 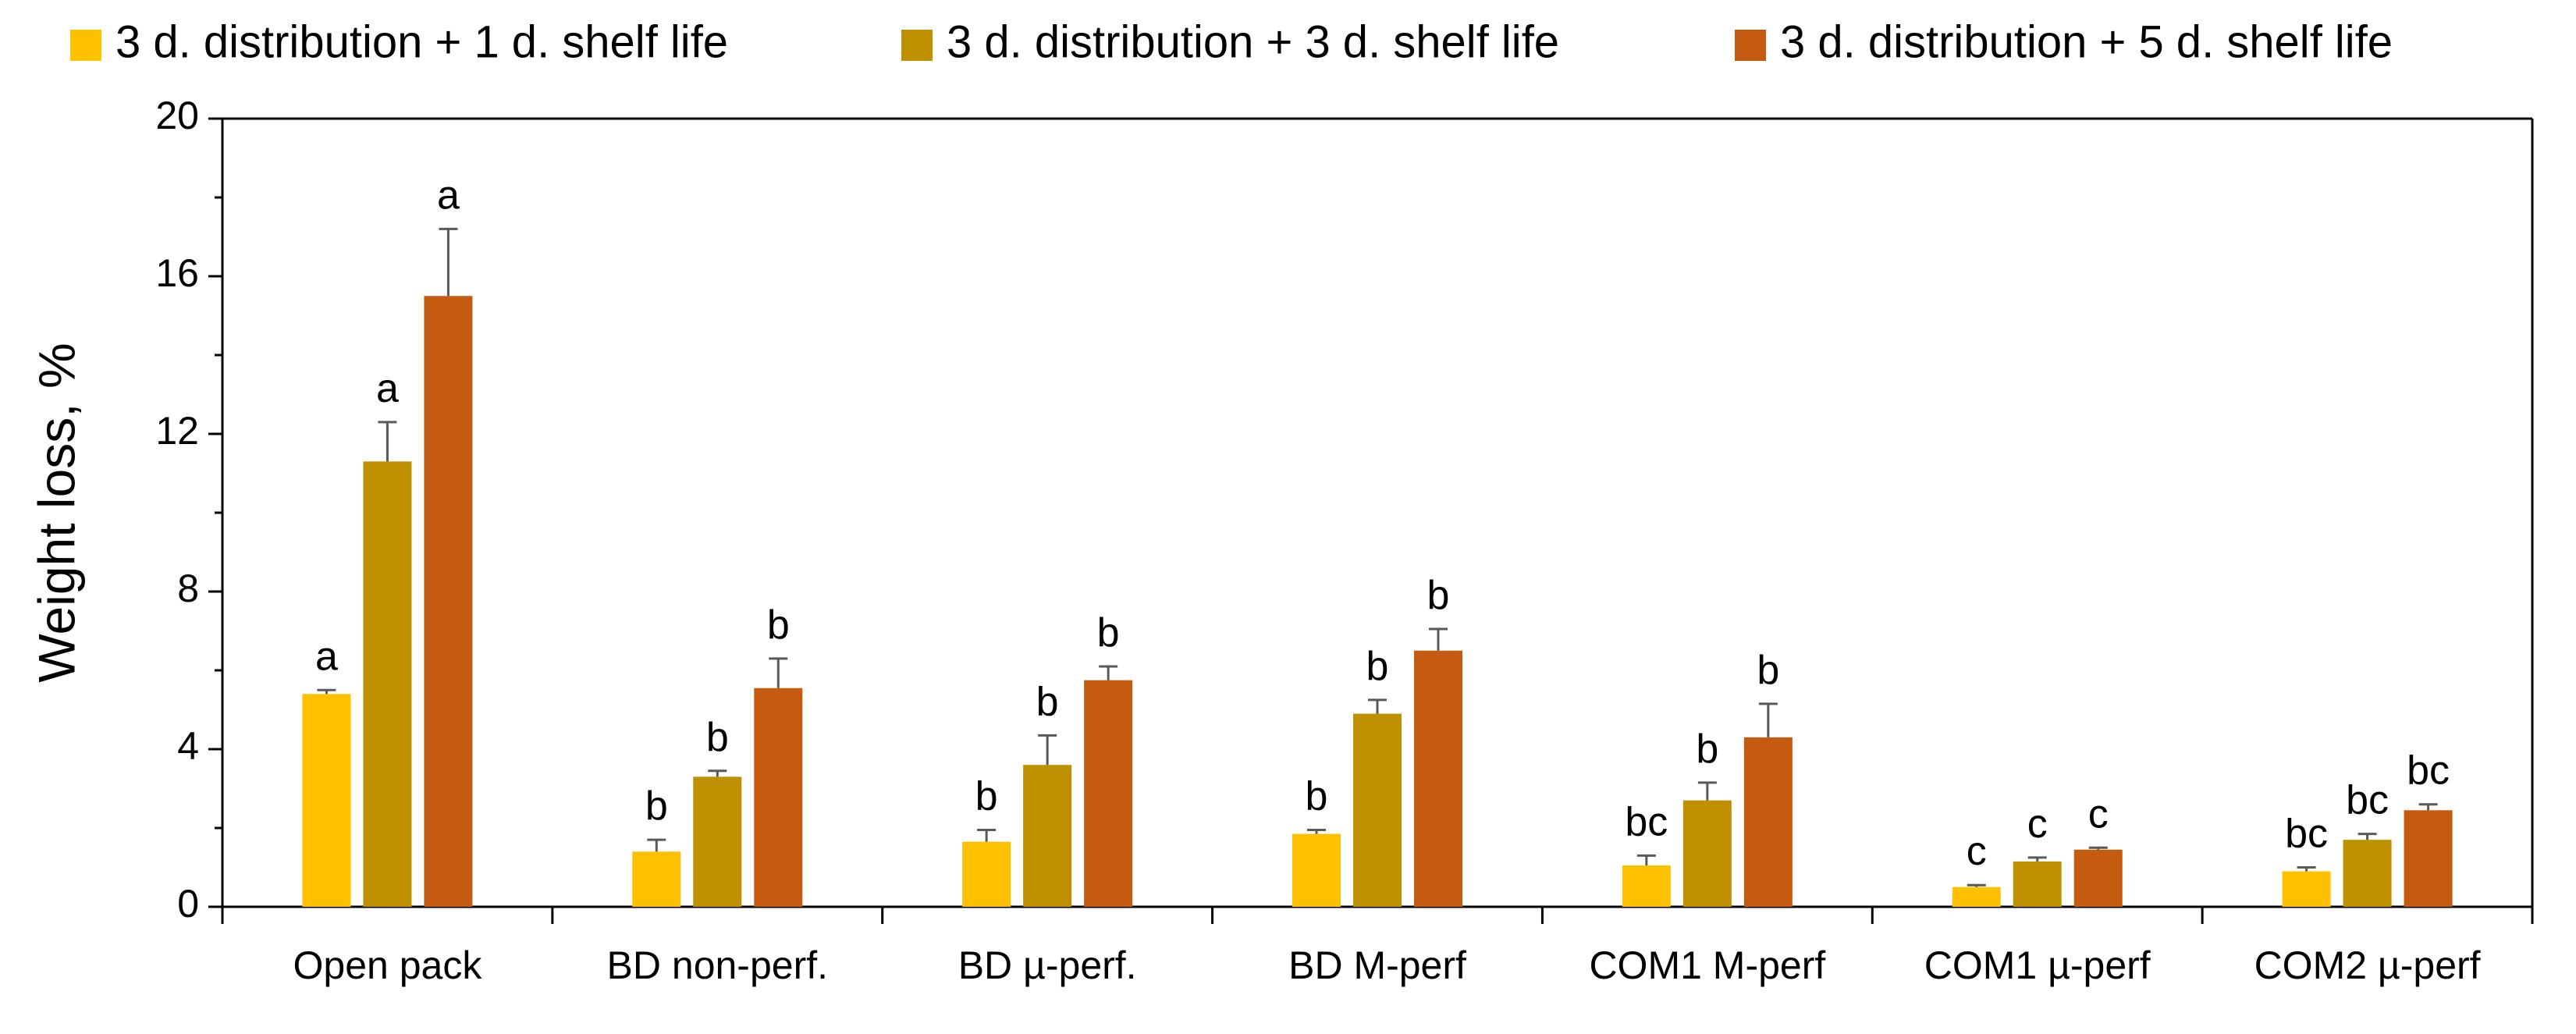 What do you see at coordinates (1047, 965) in the screenshot?
I see `x-tick-label: BD µ-perf.` at bounding box center [1047, 965].